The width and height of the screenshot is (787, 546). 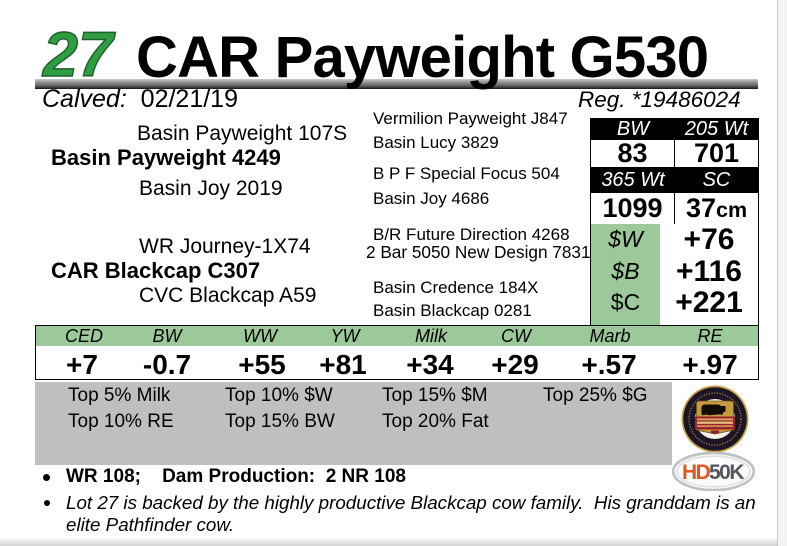 What do you see at coordinates (696, 472) in the screenshot?
I see `svg-text: HD` at bounding box center [696, 472].